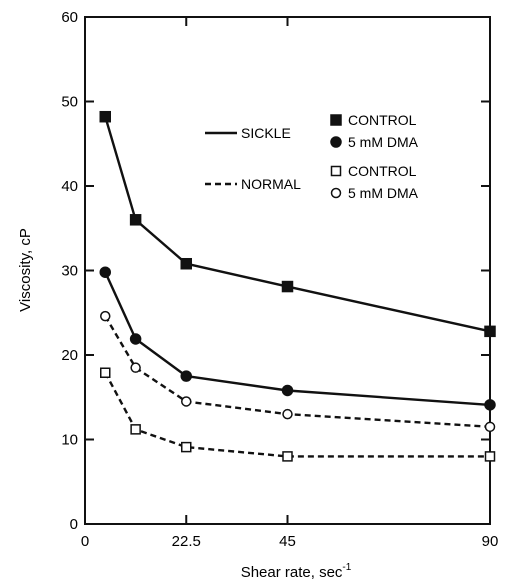 The height and width of the screenshot is (581, 505). What do you see at coordinates (69, 355) in the screenshot?
I see `y-tick-label: 20` at bounding box center [69, 355].